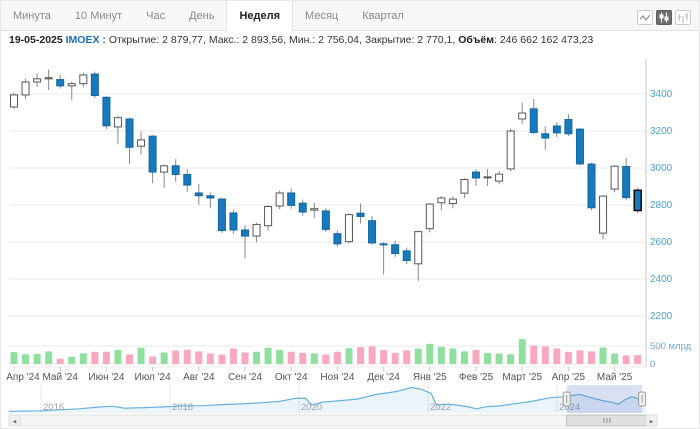  Describe the element at coordinates (569, 377) in the screenshot. I see `axis-label: Апр '25` at that location.